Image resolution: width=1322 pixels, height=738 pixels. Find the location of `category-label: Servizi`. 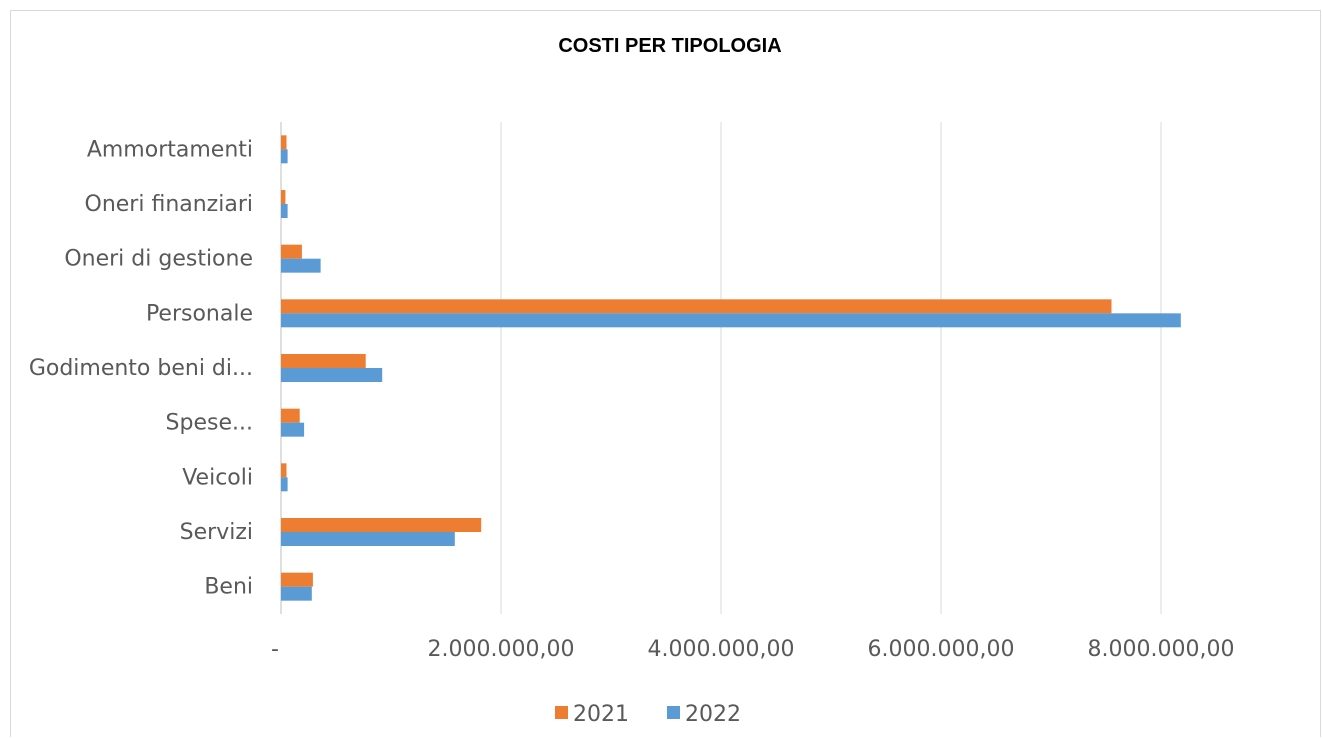

category-label: Servizi is located at coordinates (216, 532).